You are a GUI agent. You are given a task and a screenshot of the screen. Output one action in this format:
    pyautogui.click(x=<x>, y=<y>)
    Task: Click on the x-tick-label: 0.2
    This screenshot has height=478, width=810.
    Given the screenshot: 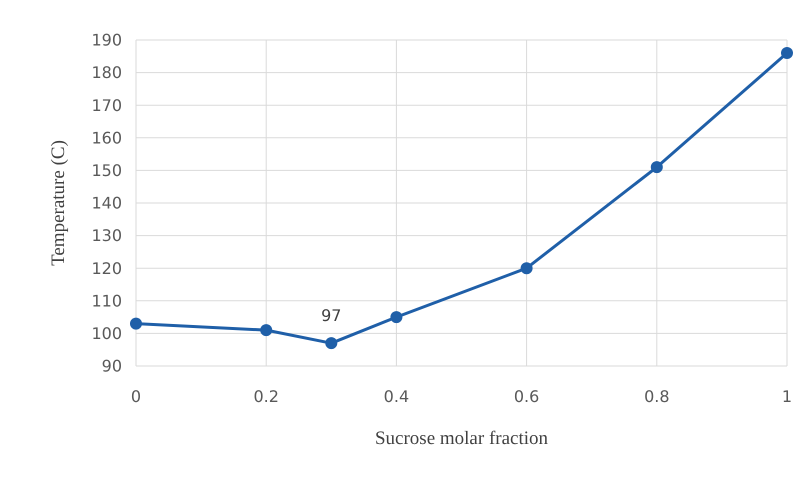 What is the action you would take?
    pyautogui.click(x=266, y=396)
    